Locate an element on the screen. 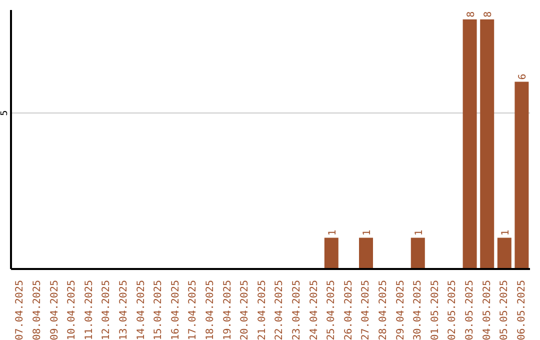  x-tick-label: 10.04.2025 is located at coordinates (72, 310).